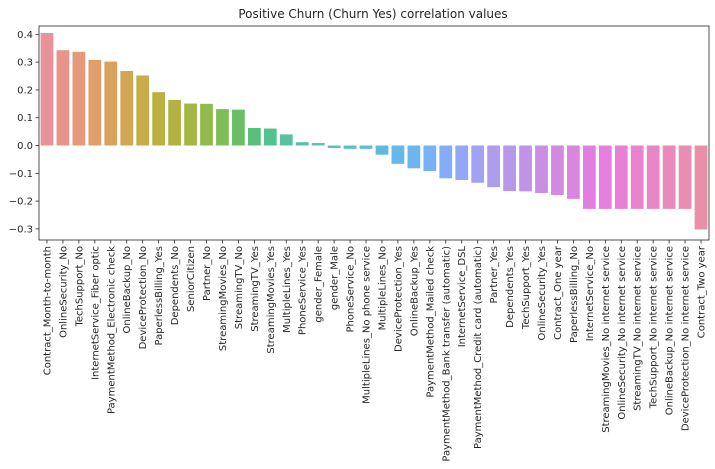 Image resolution: width=715 pixels, height=469 pixels. What do you see at coordinates (175, 285) in the screenshot?
I see `x-tick-label-8: Dependents_No` at bounding box center [175, 285].